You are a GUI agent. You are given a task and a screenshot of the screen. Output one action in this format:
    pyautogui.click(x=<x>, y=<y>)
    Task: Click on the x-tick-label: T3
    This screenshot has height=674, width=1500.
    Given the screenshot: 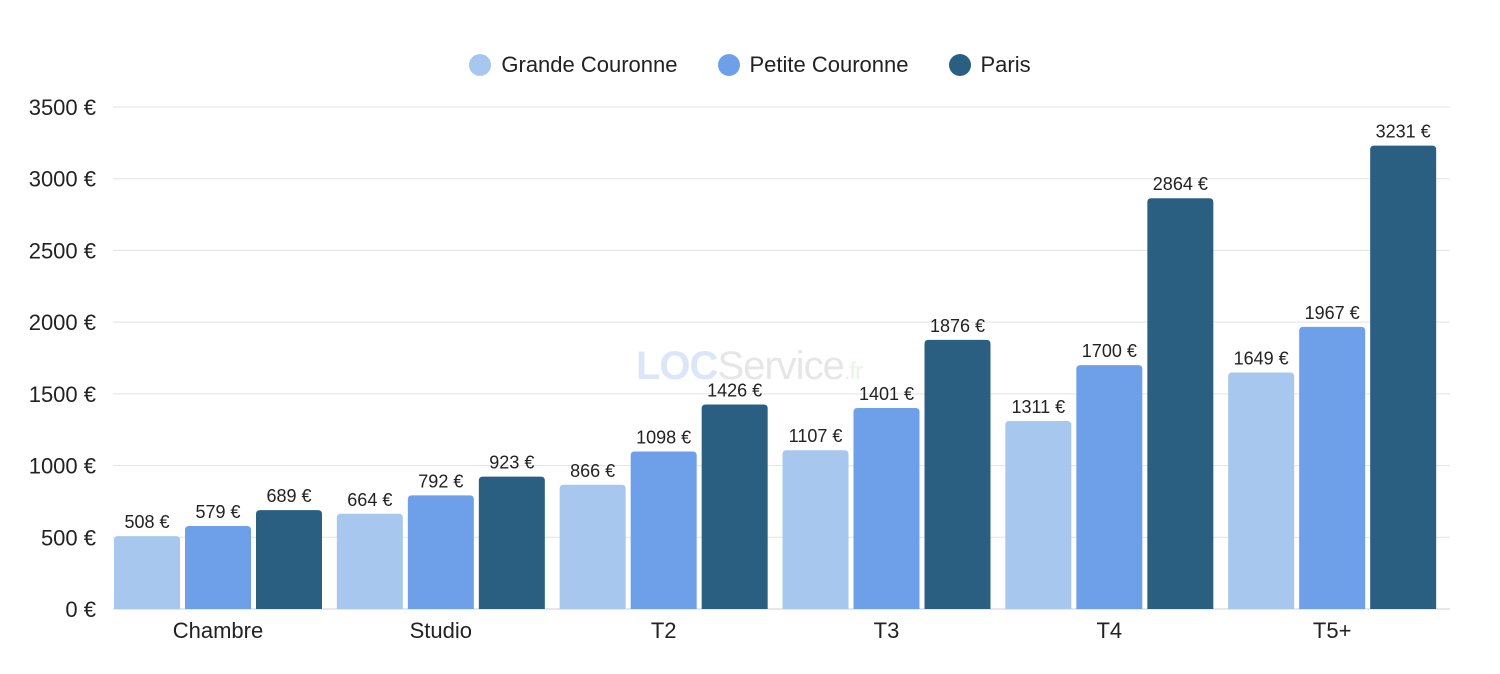 What is the action you would take?
    pyautogui.click(x=887, y=630)
    